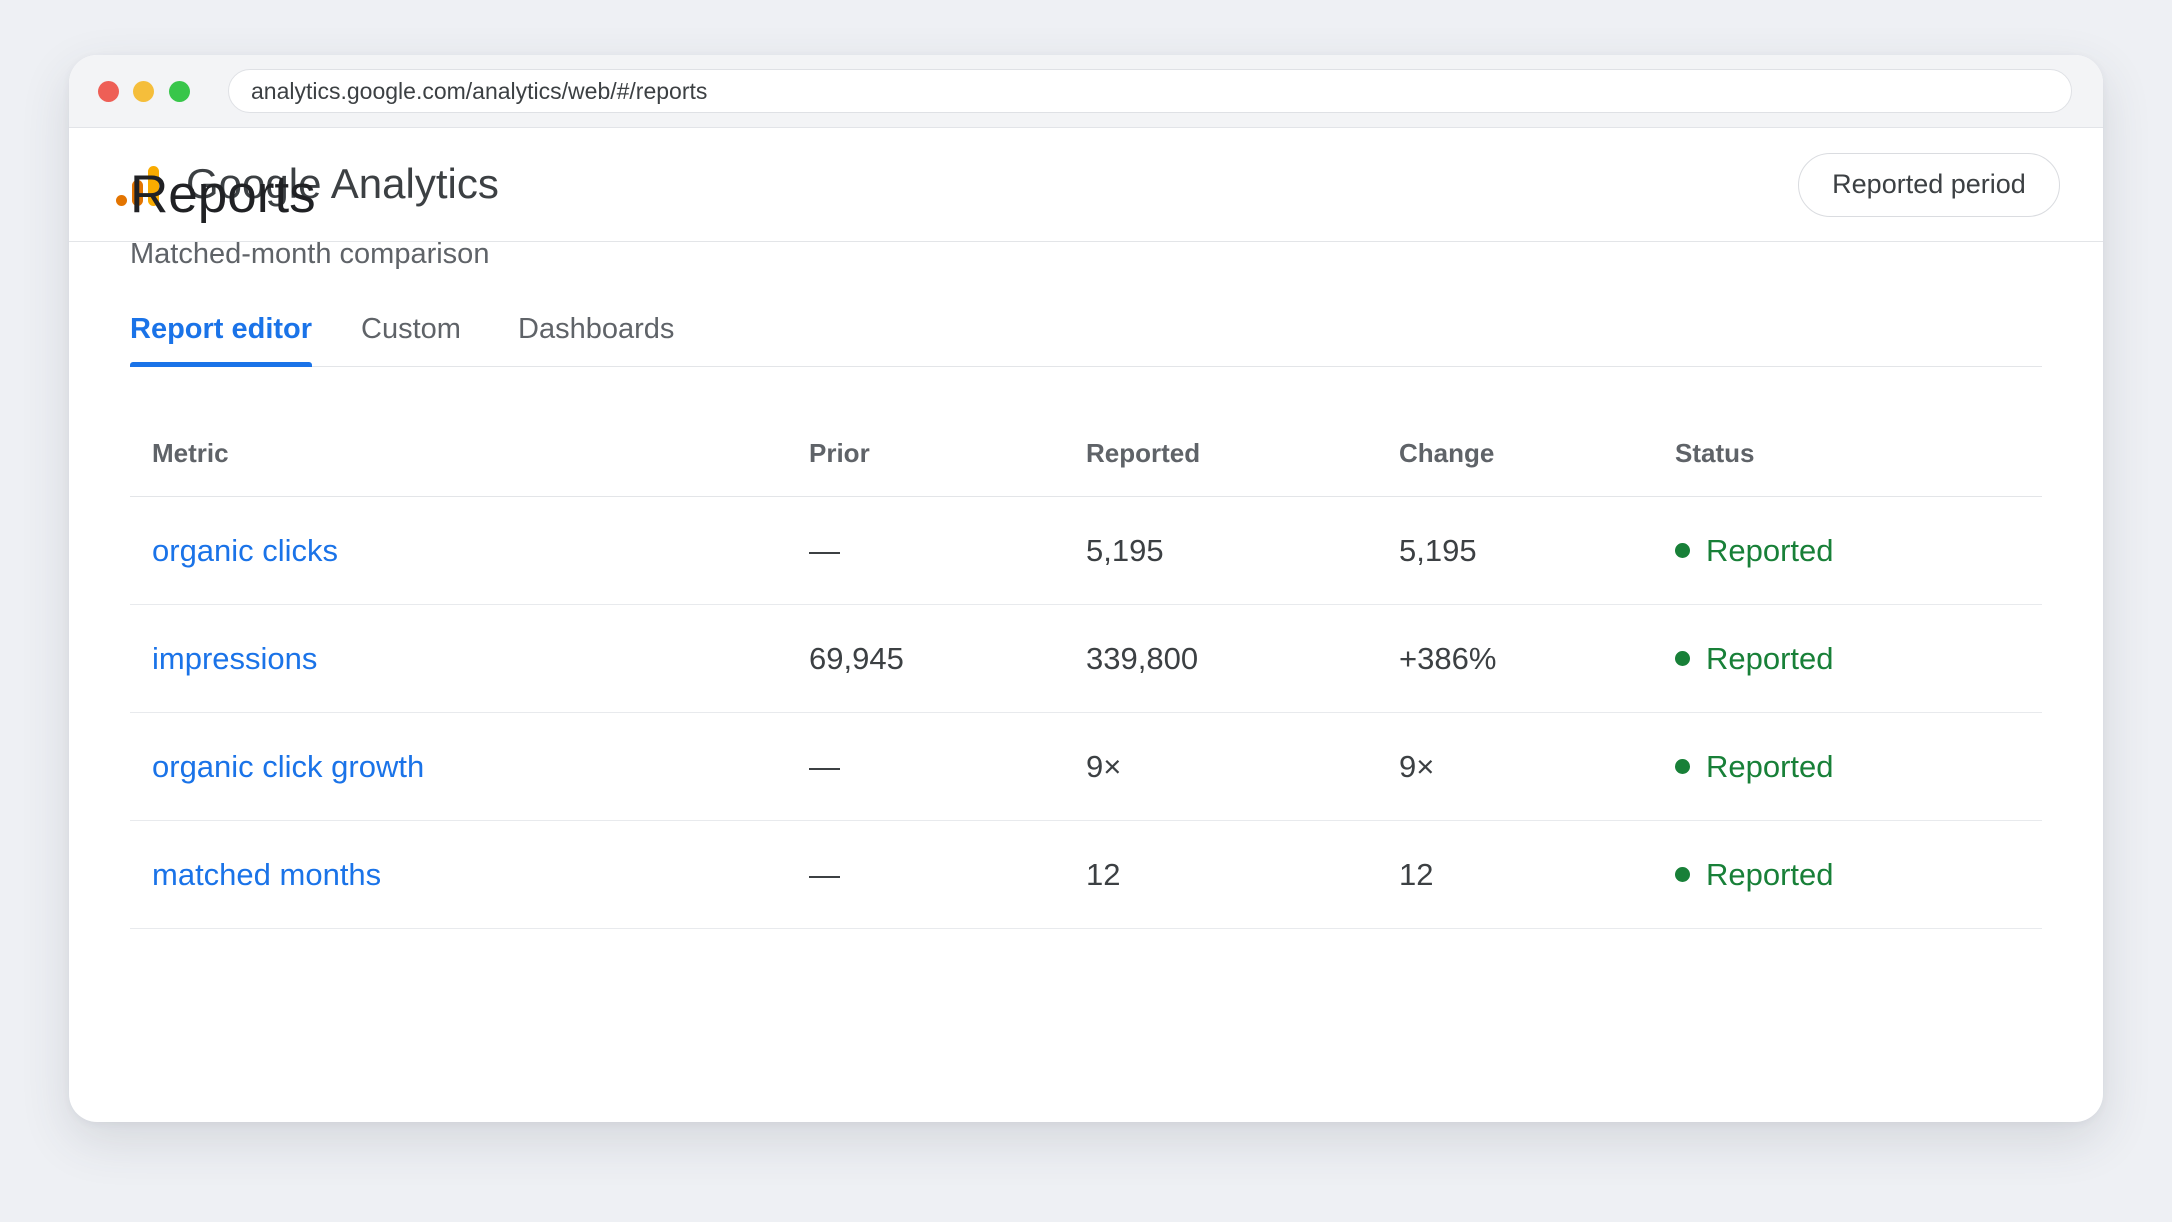 The width and height of the screenshot is (2172, 1222). Describe the element at coordinates (947, 453) in the screenshot. I see `column-header-prior: Prior` at that location.